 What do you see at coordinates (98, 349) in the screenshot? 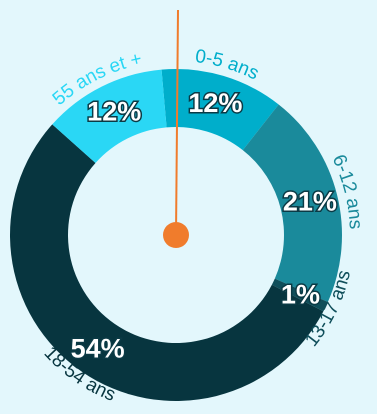
I see `percentage-label: 54%` at bounding box center [98, 349].